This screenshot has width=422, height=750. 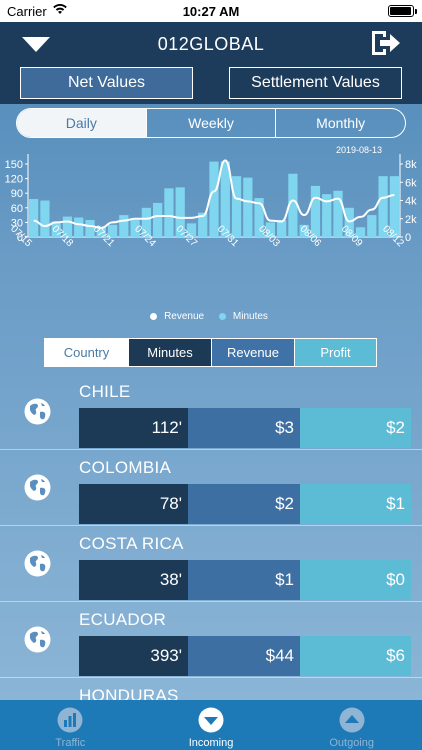 I want to click on period-tabs: Daily Weekly Monthly, so click(x=211, y=123).